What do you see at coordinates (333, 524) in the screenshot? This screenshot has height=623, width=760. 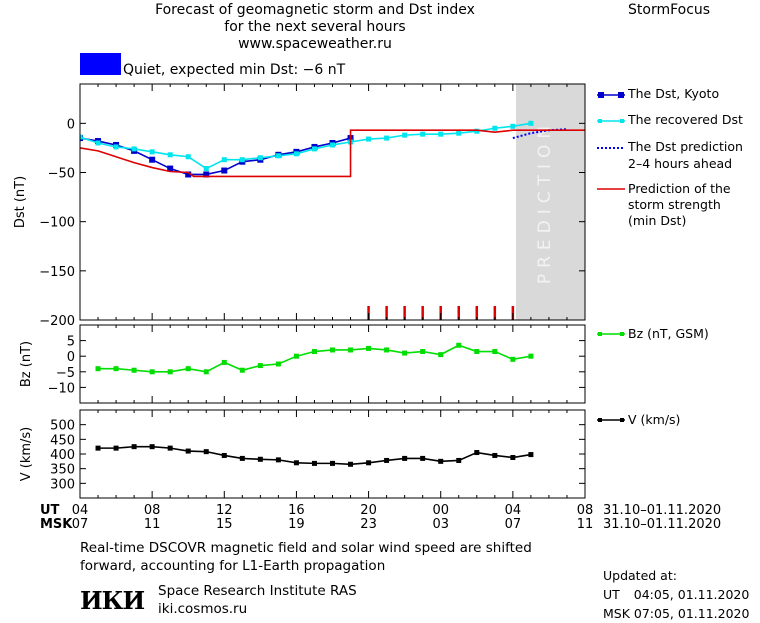 I see `msk-tick-labels: 07 11 15 19 23 03 07 11` at bounding box center [333, 524].